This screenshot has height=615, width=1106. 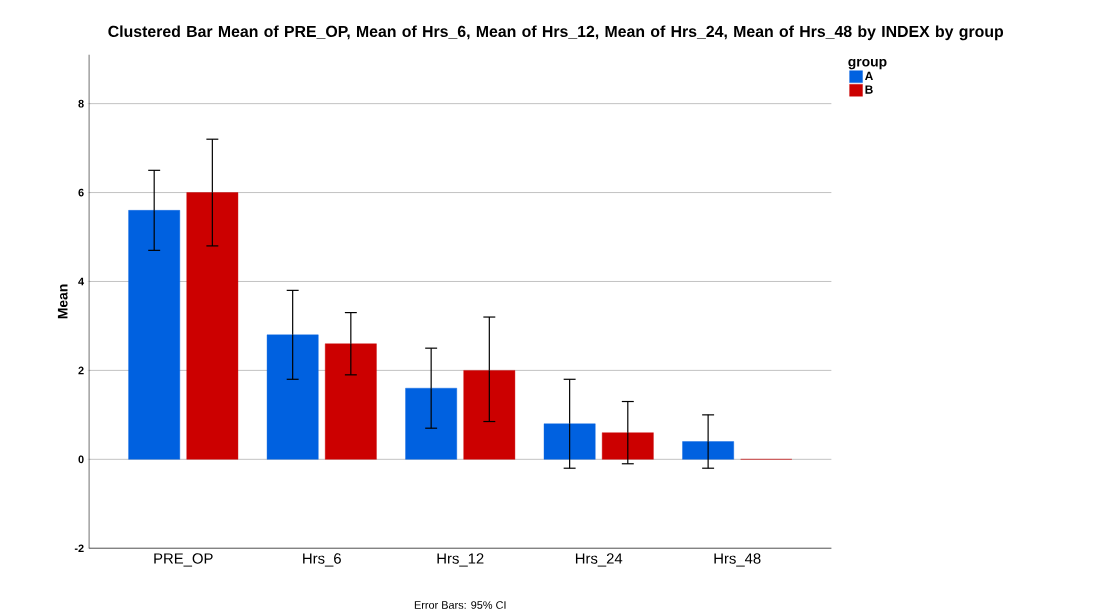 I want to click on text: Error Bars: 95% CI, so click(x=460, y=605).